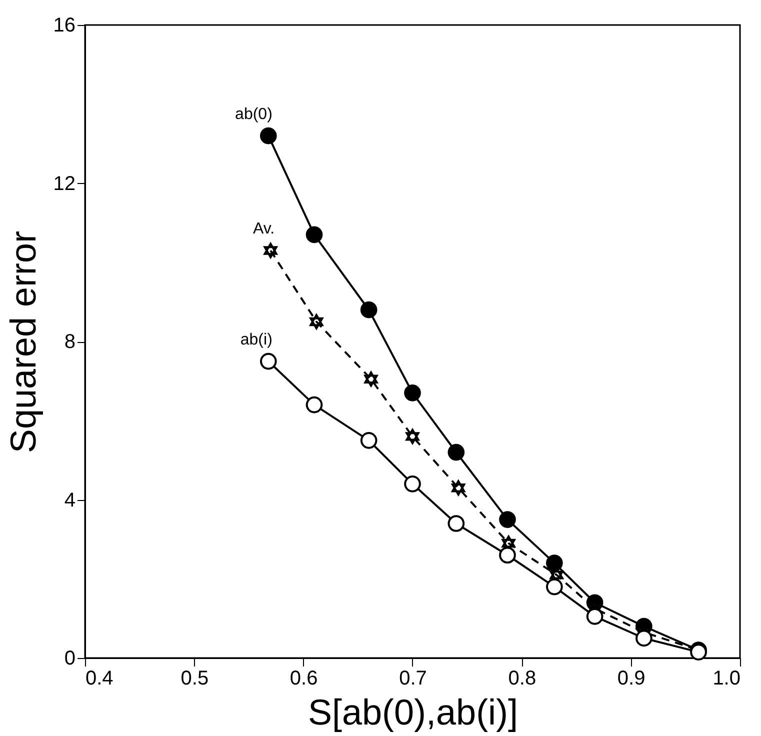 The height and width of the screenshot is (736, 761). Describe the element at coordinates (23, 342) in the screenshot. I see `y-axis-title: Squared error` at that location.